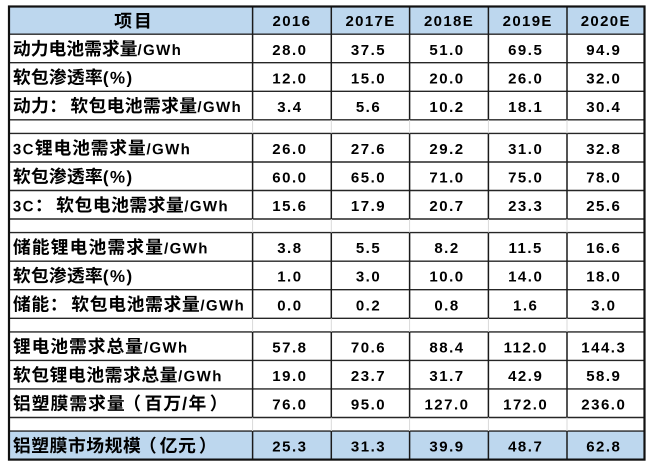 Image resolution: width=654 pixels, height=474 pixels. Describe the element at coordinates (525, 405) in the screenshot. I see `svg-text: 172.0` at that location.